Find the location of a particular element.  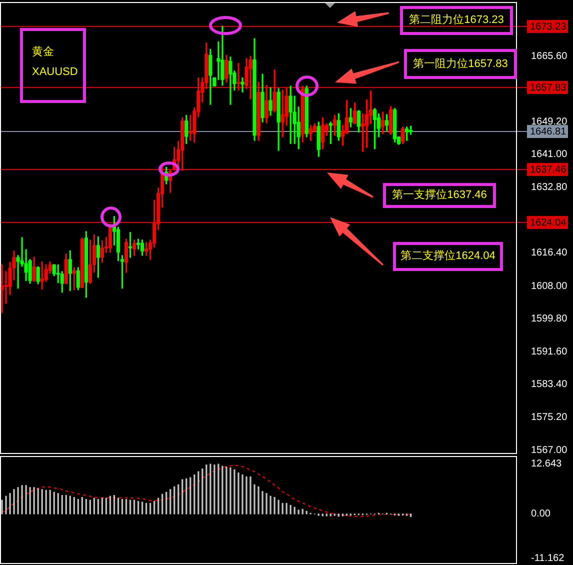

y-tick-label: 1567.00 is located at coordinates (549, 450).